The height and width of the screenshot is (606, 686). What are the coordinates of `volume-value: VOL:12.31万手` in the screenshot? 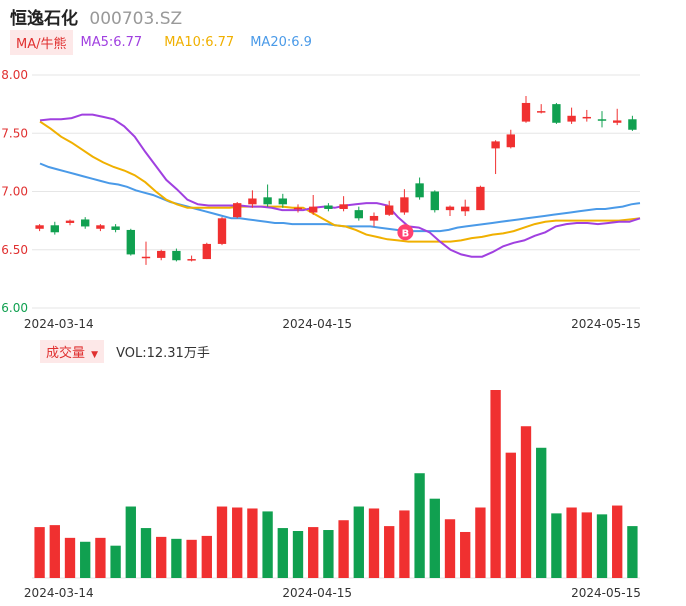 It's located at (163, 353).